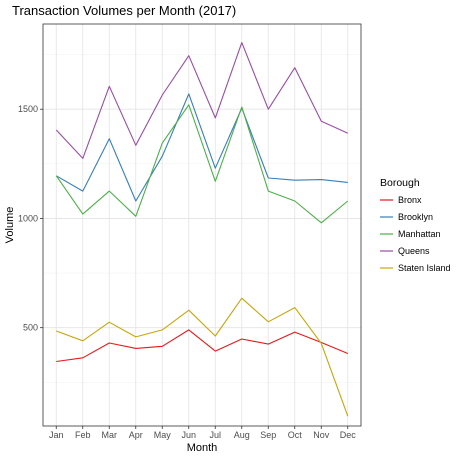 Image resolution: width=456 pixels, height=456 pixels. I want to click on legend-label-staten-island: Staten Island, so click(424, 268).